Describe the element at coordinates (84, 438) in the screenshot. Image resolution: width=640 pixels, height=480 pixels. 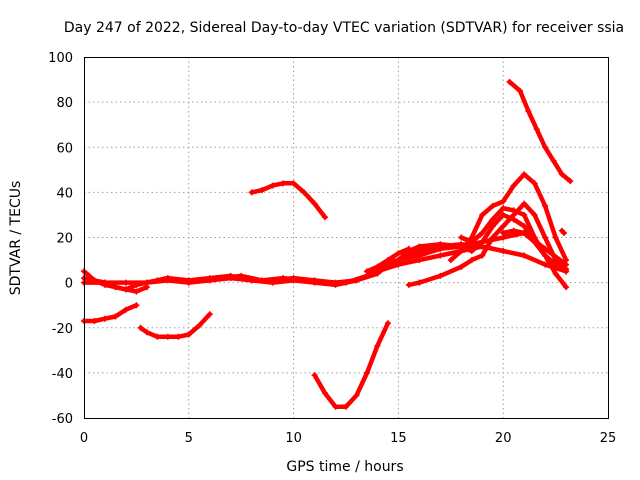
I see `x-tick-label: 0` at that location.